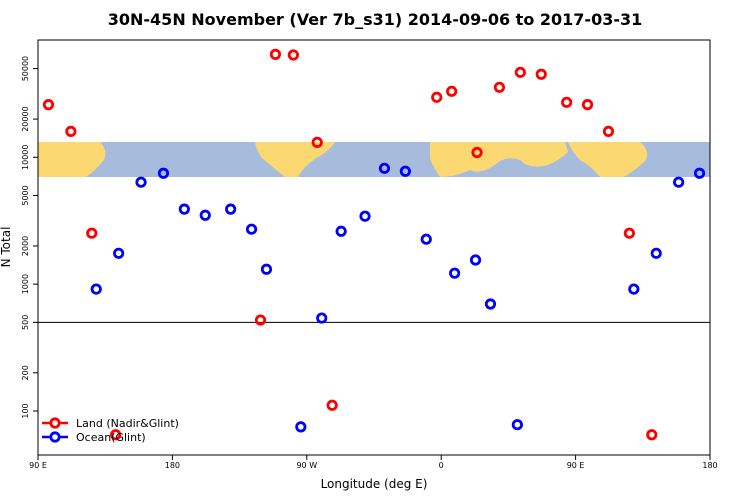  Describe the element at coordinates (25, 322) in the screenshot. I see `y-tick-label: 500` at that location.